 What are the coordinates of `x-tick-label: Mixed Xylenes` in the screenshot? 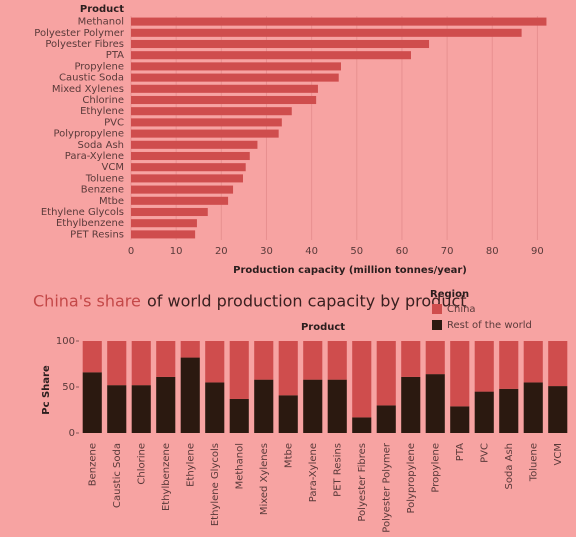 It's located at (264, 479).